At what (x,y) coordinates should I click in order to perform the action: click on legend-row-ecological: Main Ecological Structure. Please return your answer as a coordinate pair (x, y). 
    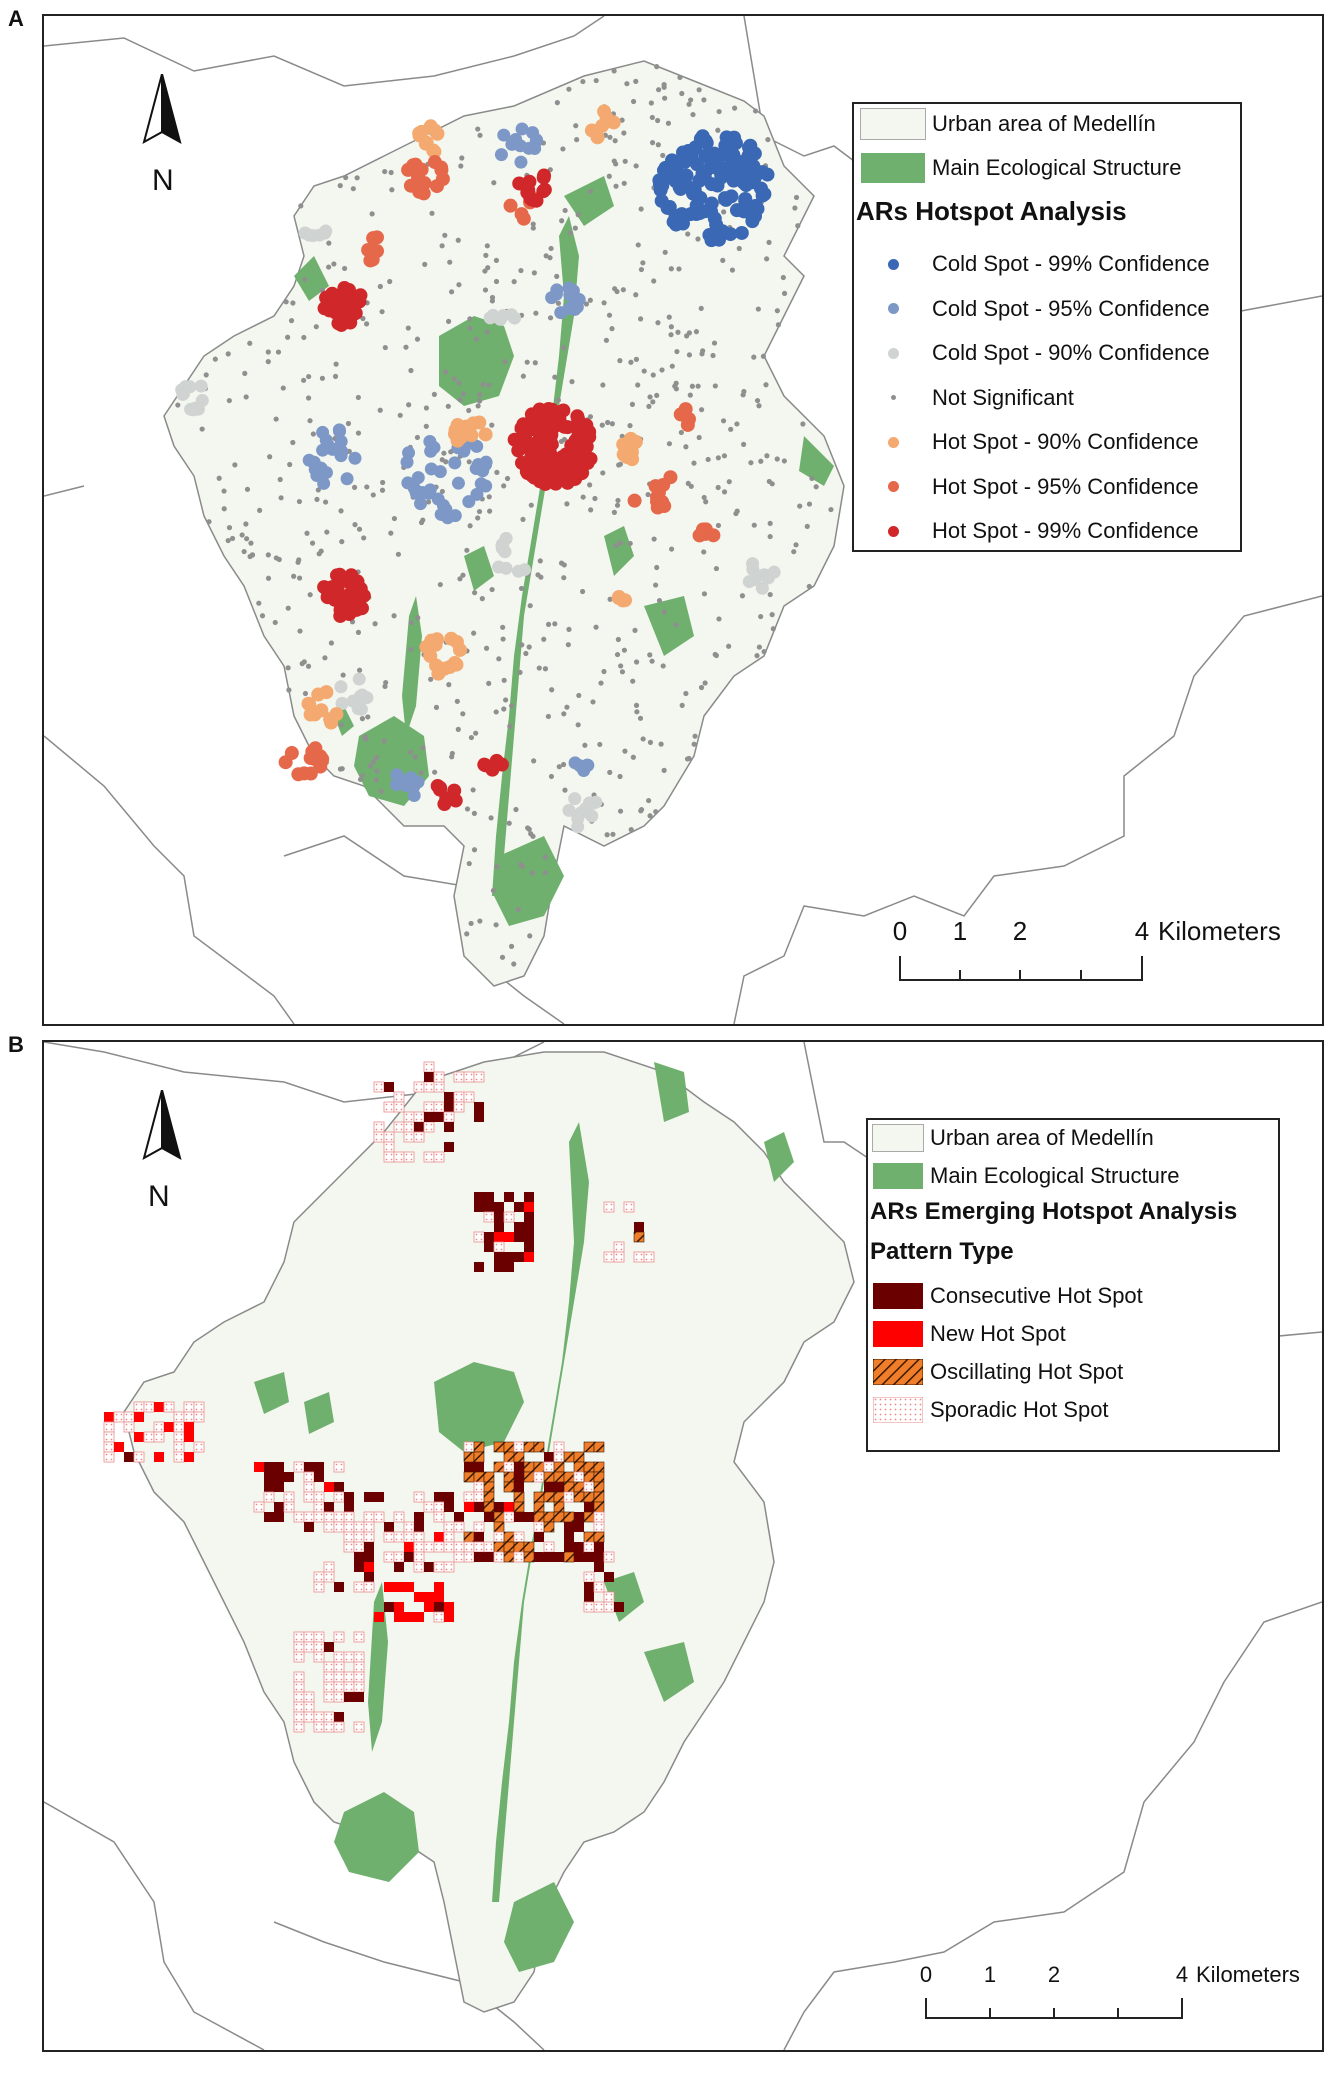
    Looking at the image, I should click on (1073, 1176).